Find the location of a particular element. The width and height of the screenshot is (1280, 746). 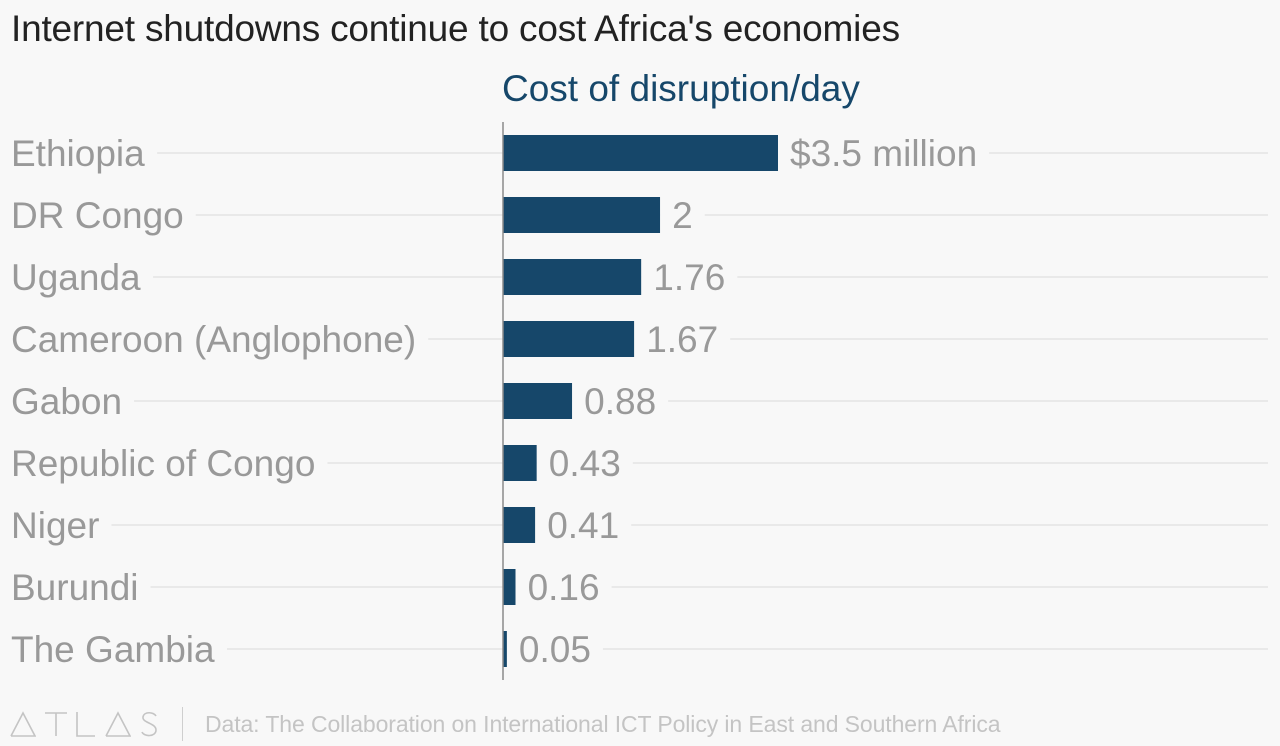

category-label: Cameroon (Anglophone) is located at coordinates (213, 339).